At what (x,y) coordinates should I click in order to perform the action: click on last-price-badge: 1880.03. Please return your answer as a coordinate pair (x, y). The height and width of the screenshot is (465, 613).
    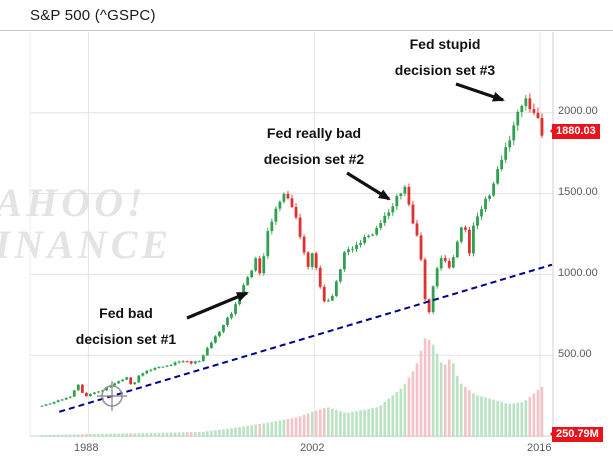
    Looking at the image, I should click on (575, 131).